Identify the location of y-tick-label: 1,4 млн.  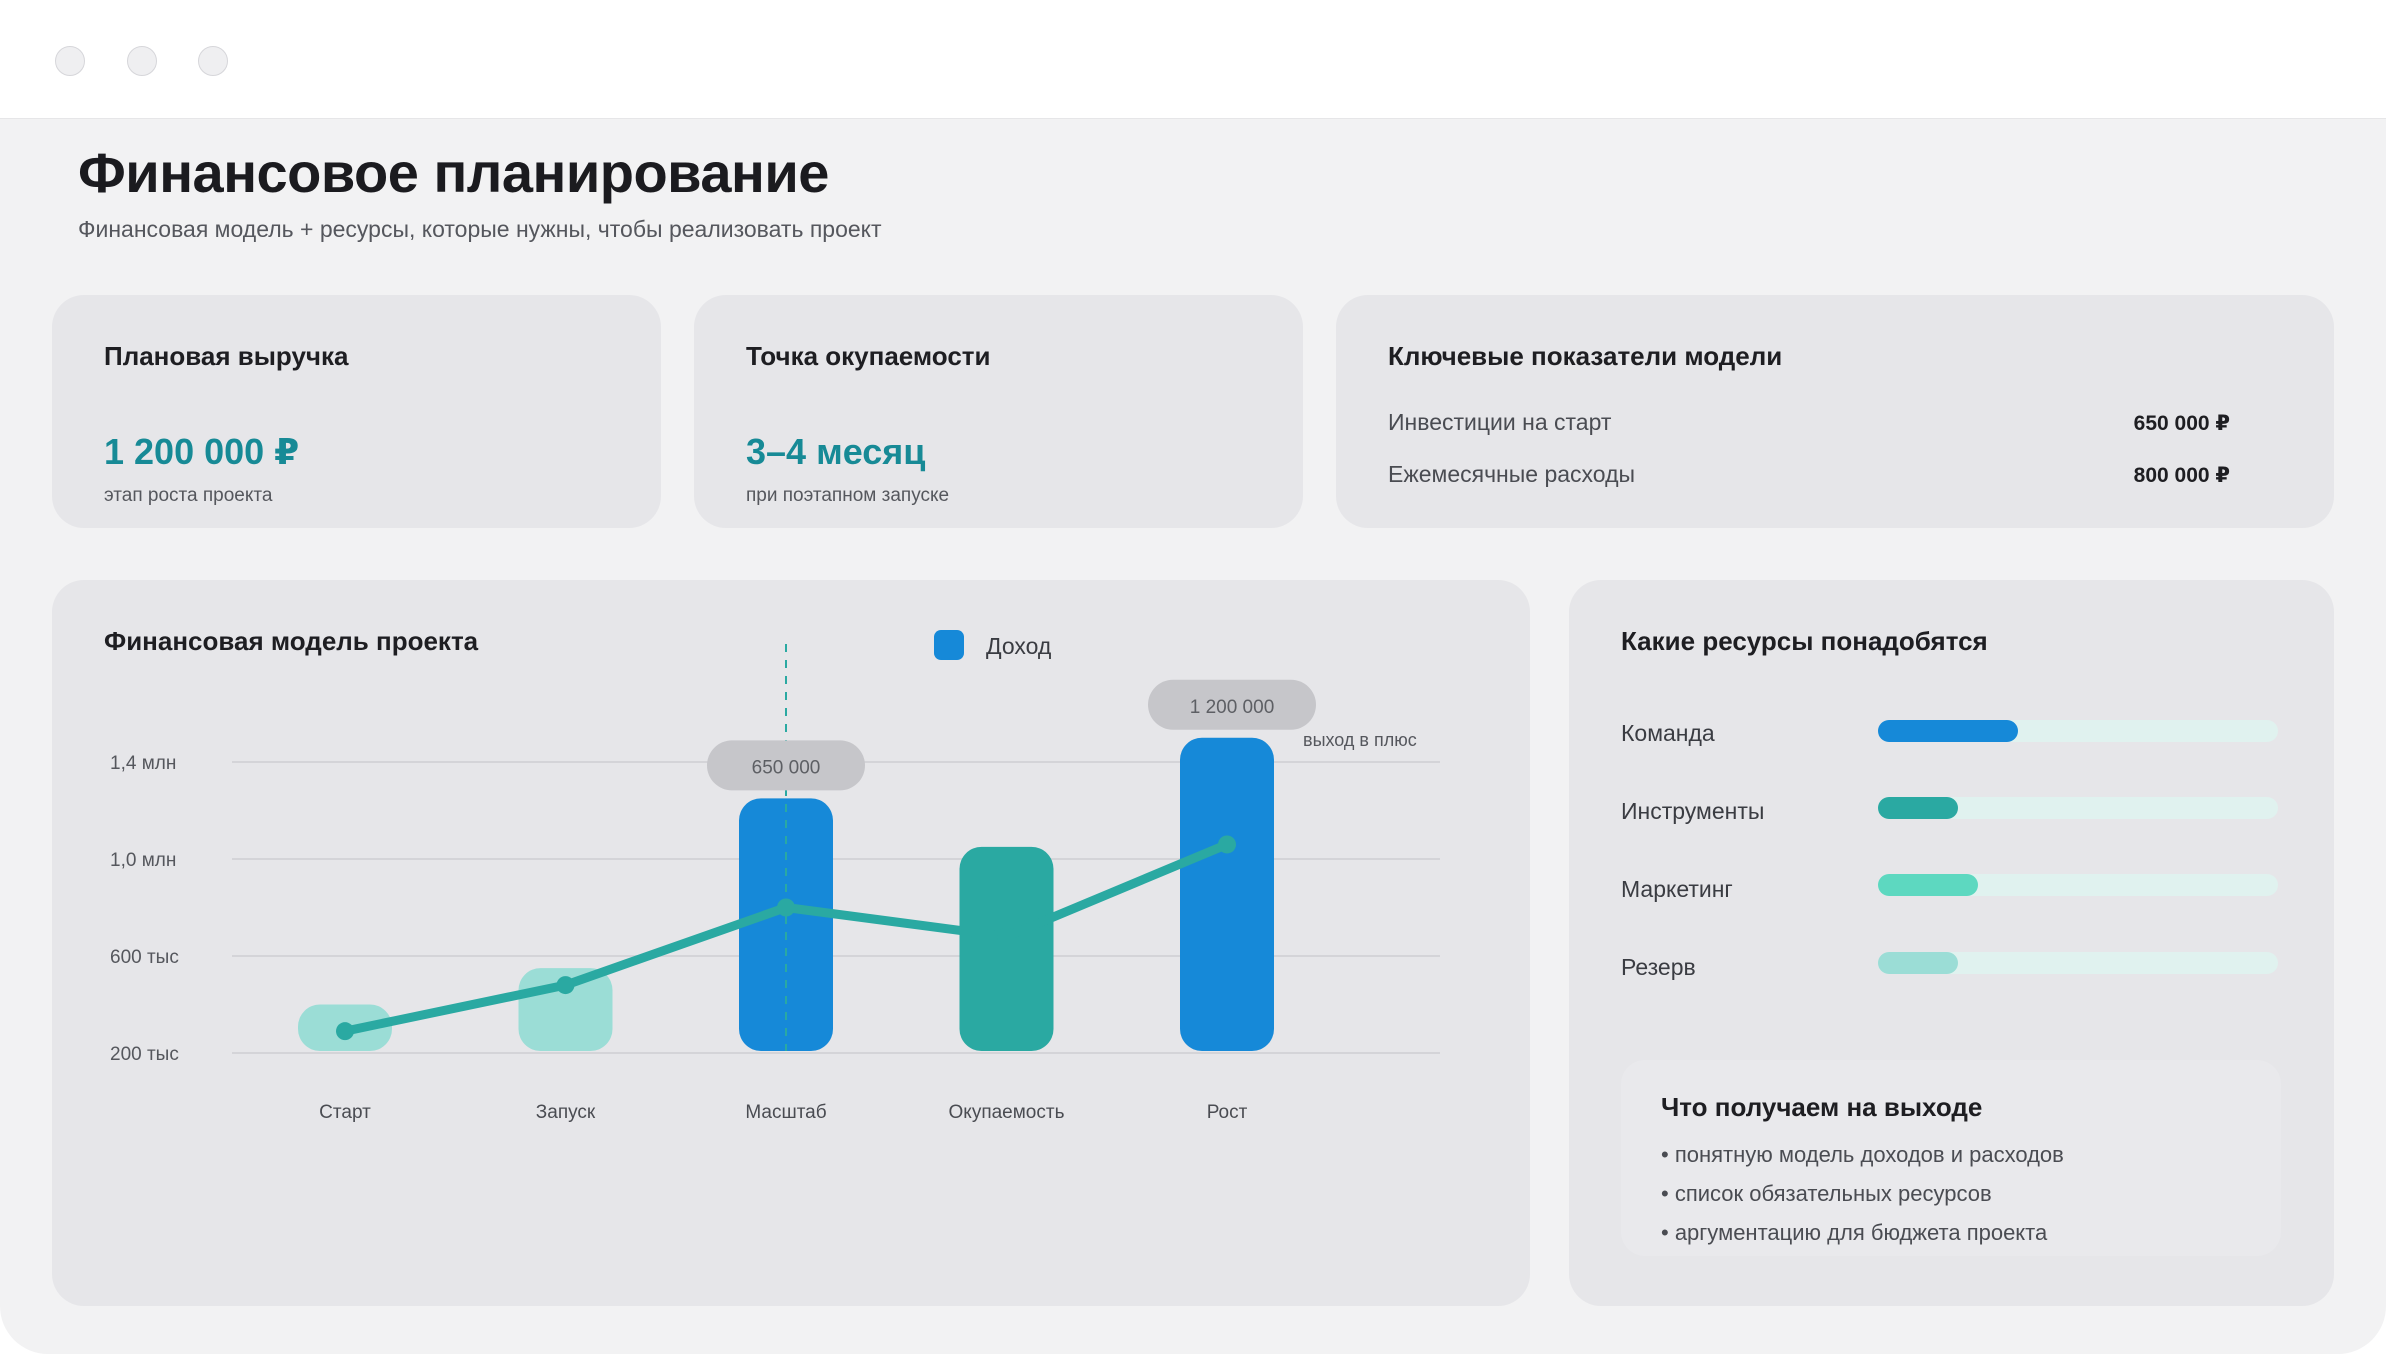
(143, 763).